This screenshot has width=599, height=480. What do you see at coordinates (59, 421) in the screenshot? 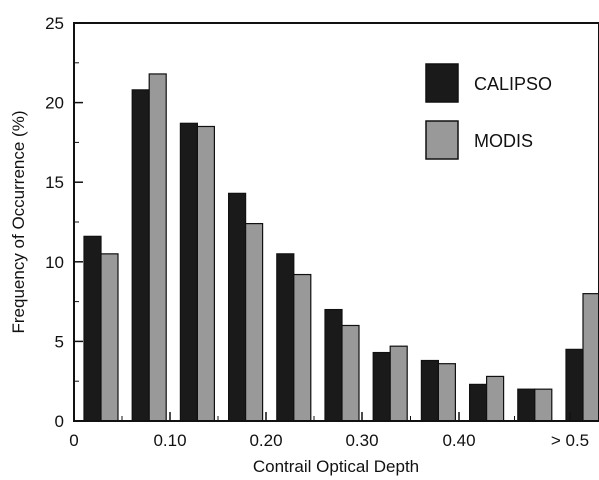
I see `y-tick-label: 0` at bounding box center [59, 421].